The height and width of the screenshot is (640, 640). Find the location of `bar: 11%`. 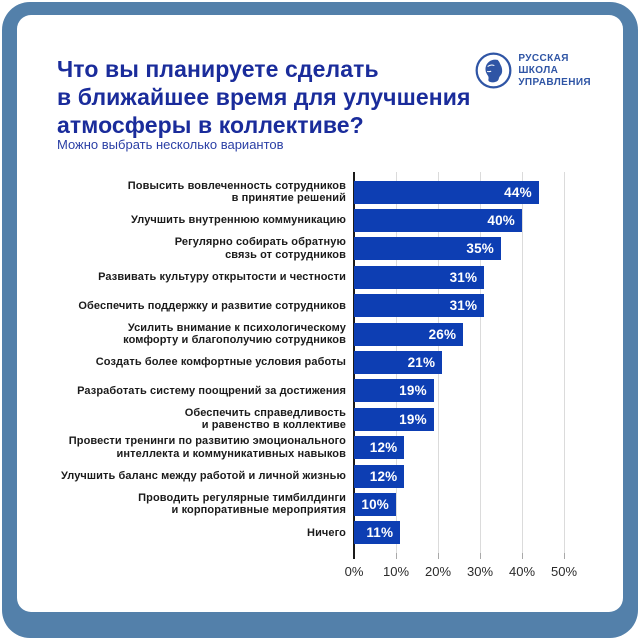

bar: 11% is located at coordinates (377, 533).